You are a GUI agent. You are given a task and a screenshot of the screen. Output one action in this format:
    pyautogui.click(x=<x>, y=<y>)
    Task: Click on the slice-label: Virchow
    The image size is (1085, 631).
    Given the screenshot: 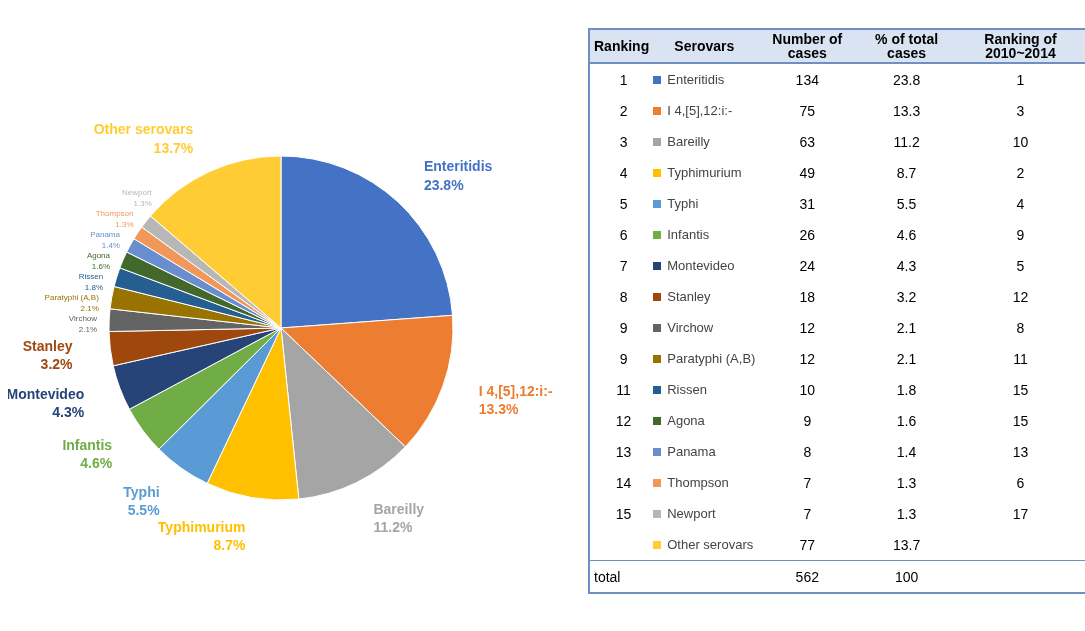 What is the action you would take?
    pyautogui.click(x=83, y=319)
    